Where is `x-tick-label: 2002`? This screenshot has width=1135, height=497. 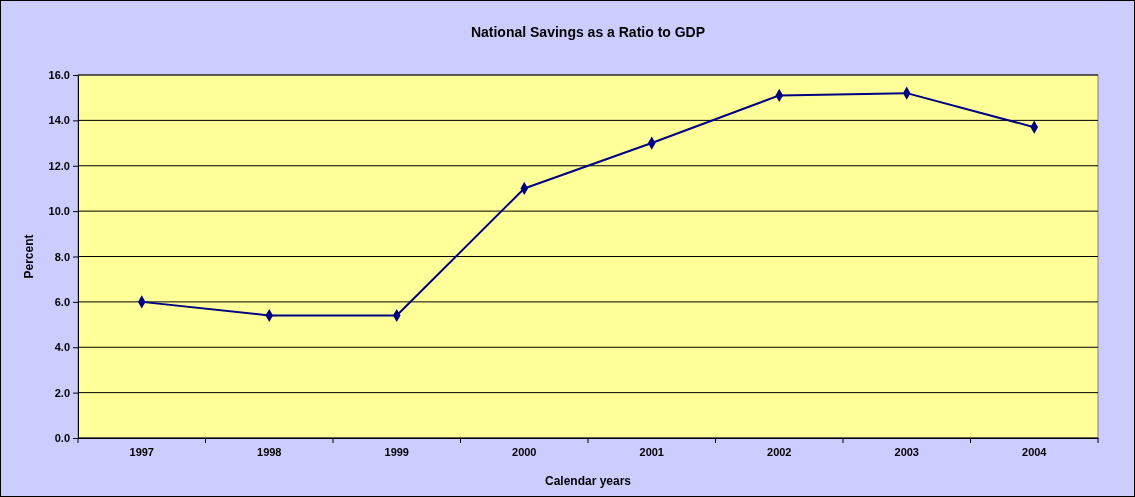
x-tick-label: 2002 is located at coordinates (779, 451).